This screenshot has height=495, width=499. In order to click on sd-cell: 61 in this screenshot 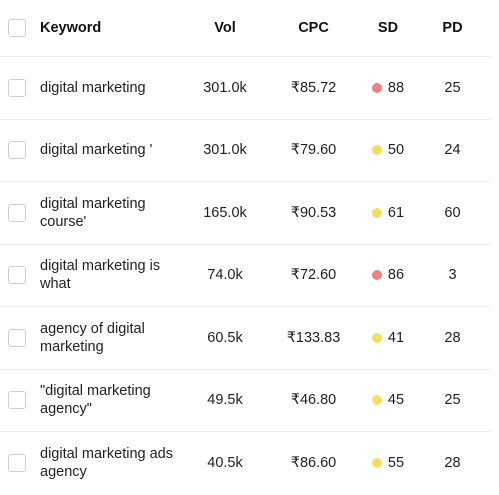, I will do `click(388, 213)`.